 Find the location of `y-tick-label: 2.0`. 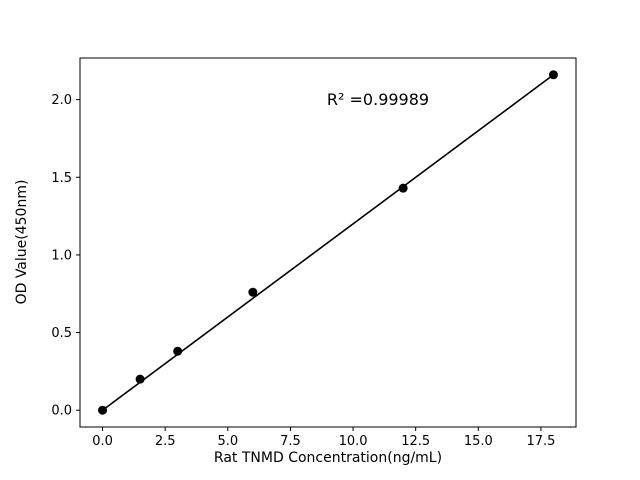

y-tick-label: 2.0 is located at coordinates (61, 100).